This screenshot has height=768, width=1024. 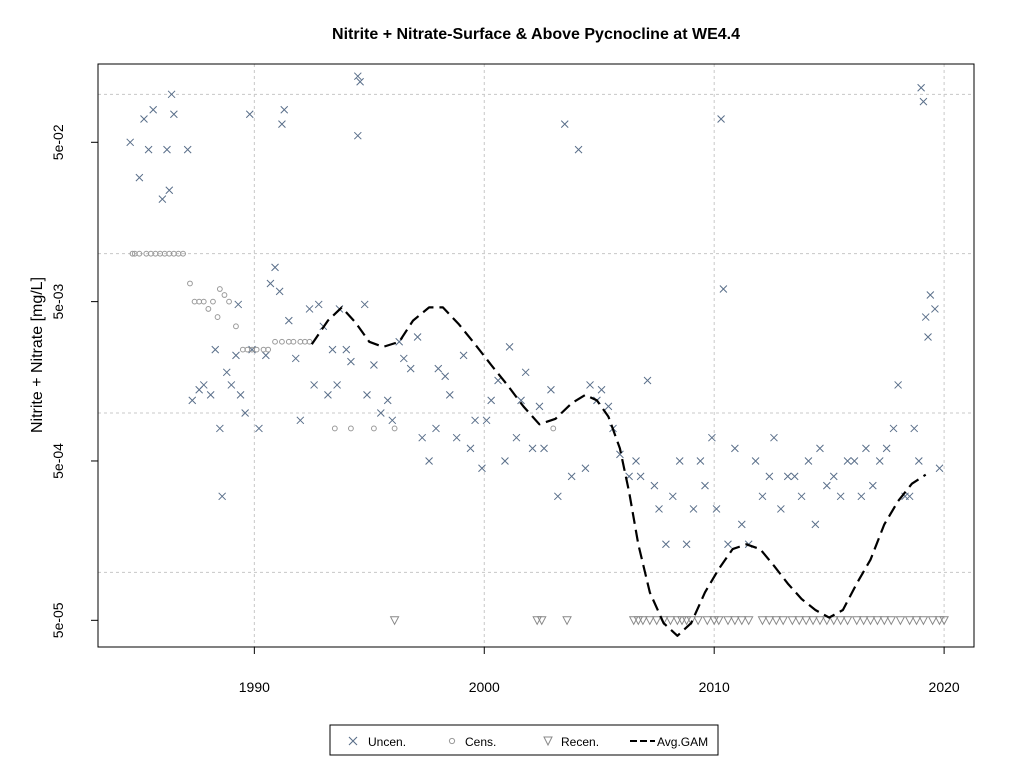 What do you see at coordinates (58, 142) in the screenshot?
I see `y-tick-label: 5e-02` at bounding box center [58, 142].